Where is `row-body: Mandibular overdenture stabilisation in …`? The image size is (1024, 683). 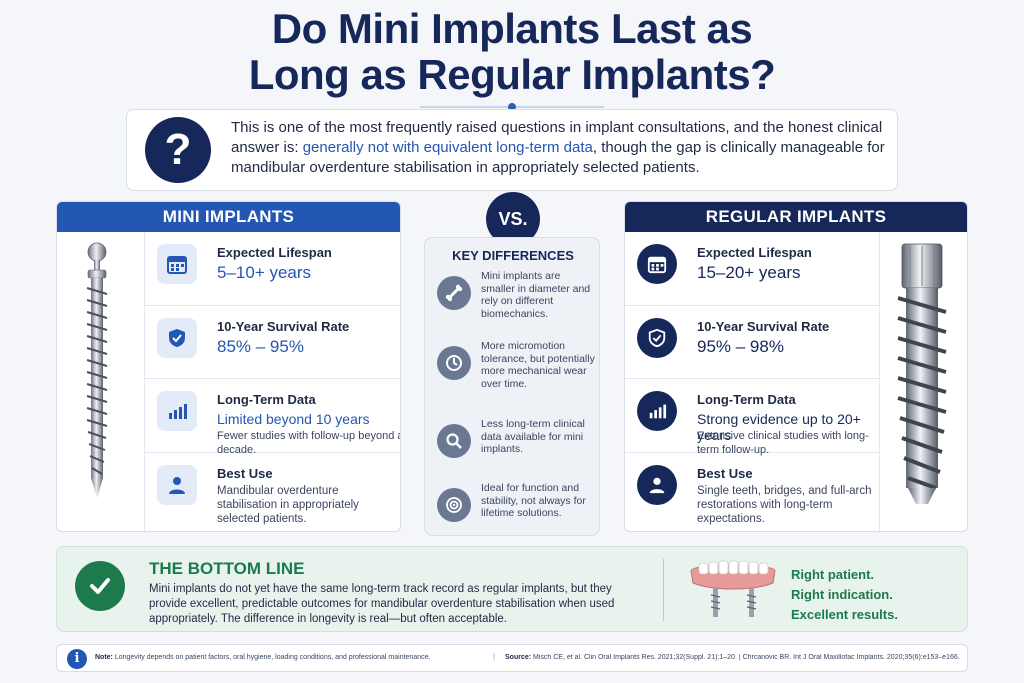
row-body: Mandibular overdenture stabilisation in … is located at coordinates (288, 504).